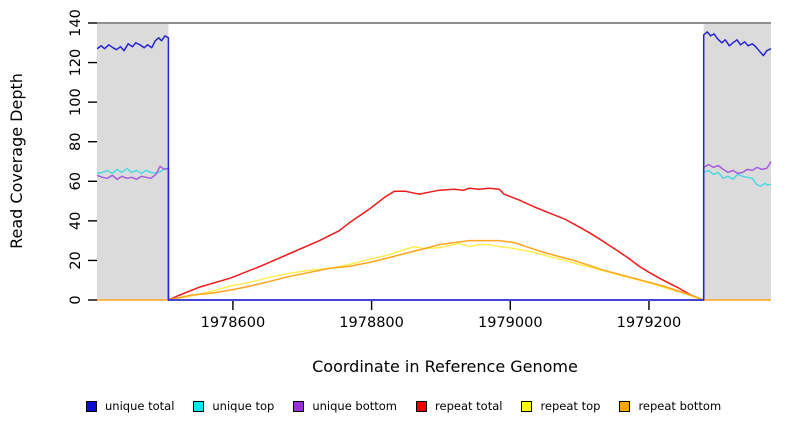  What do you see at coordinates (625, 406) in the screenshot?
I see `legend-swatch-repeat-bottom` at bounding box center [625, 406].